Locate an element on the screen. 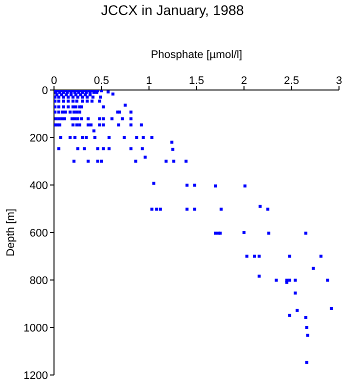 Image resolution: width=345 pixels, height=384 pixels. x-tick-label: 2 is located at coordinates (244, 81).